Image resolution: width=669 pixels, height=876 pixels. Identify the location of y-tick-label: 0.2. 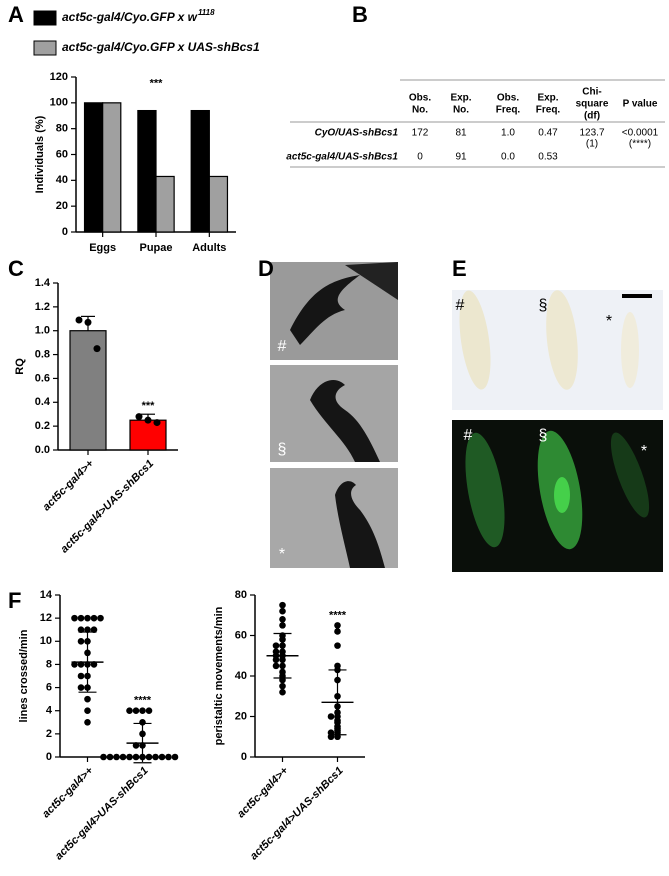
(42, 426).